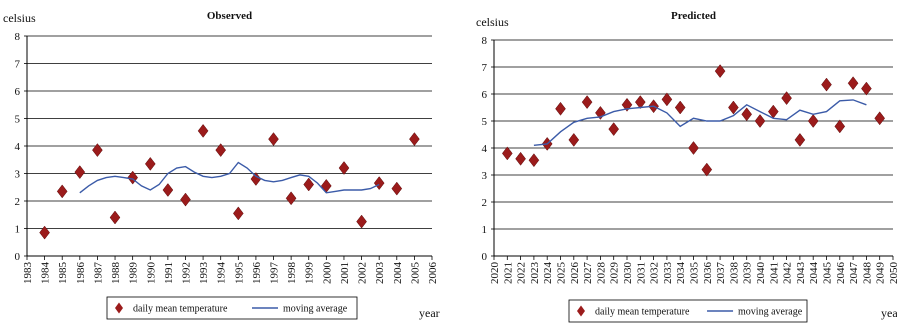  What do you see at coordinates (581, 311) in the screenshot?
I see `predicted-legend-marker-diamond` at bounding box center [581, 311].